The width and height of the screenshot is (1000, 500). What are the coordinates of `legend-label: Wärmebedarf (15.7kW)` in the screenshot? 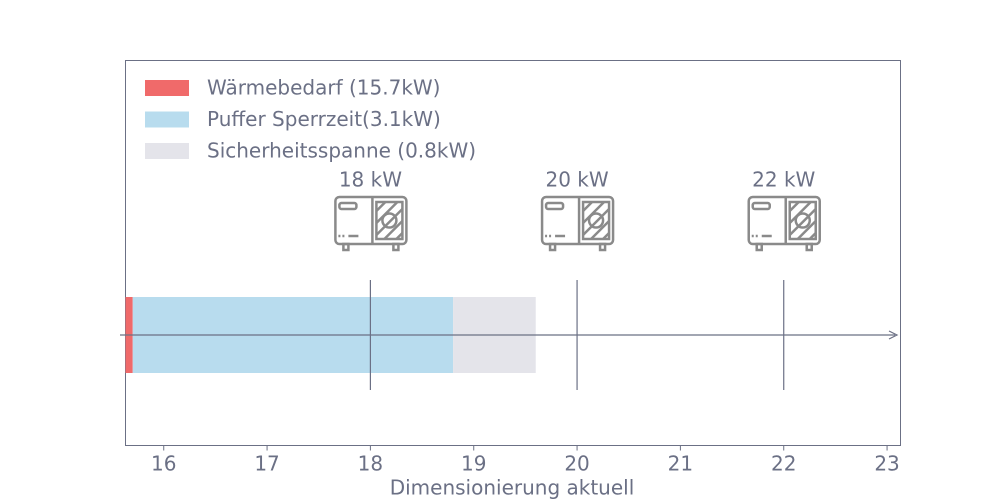 It's located at (323, 88).